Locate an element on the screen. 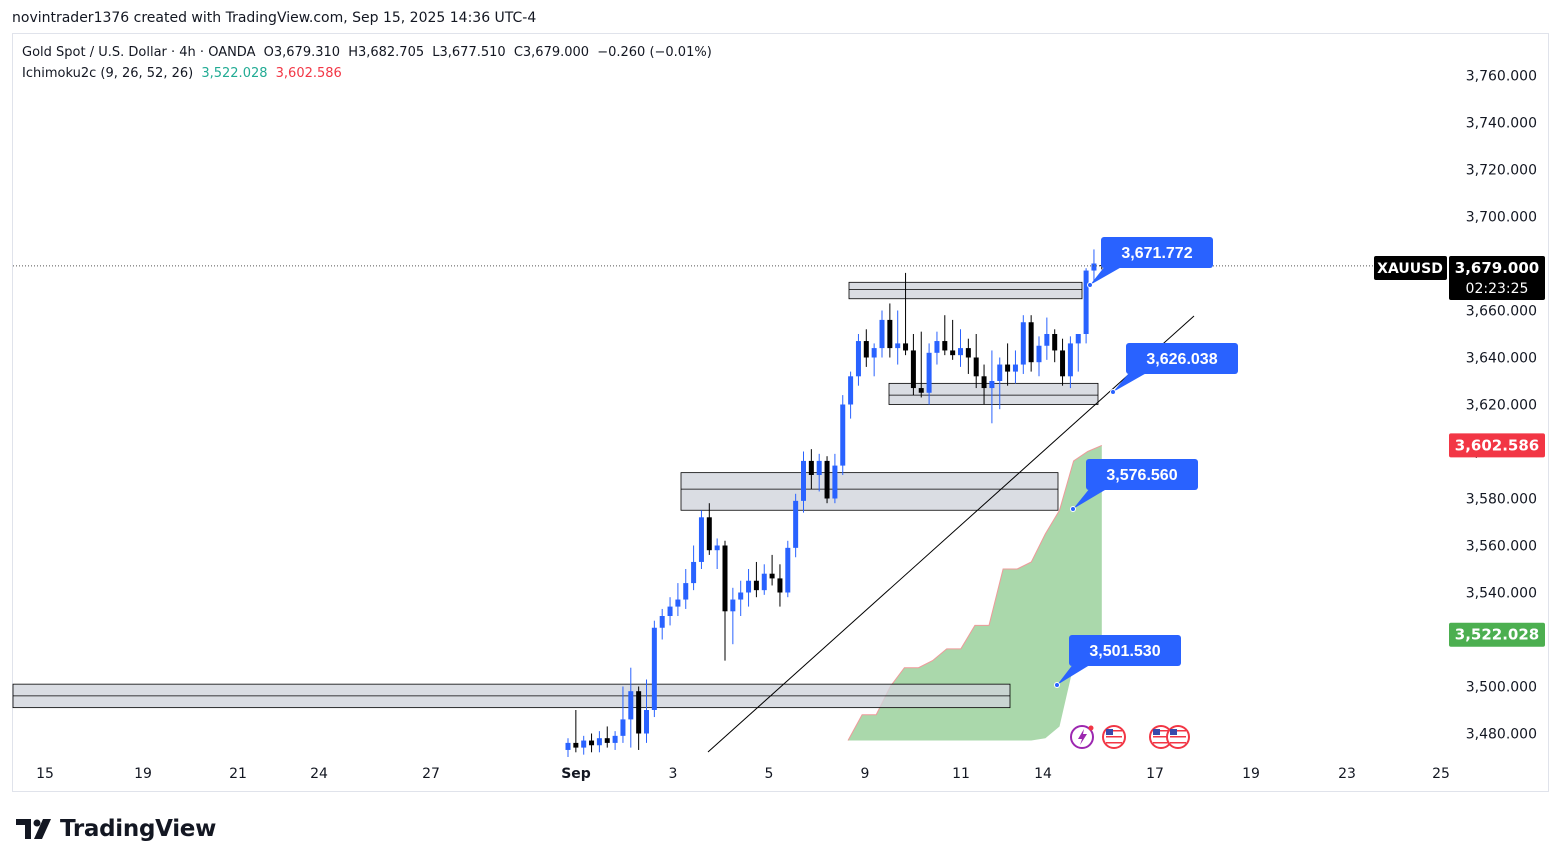 The height and width of the screenshot is (868, 1563). x-tick-label: 24 is located at coordinates (319, 774).